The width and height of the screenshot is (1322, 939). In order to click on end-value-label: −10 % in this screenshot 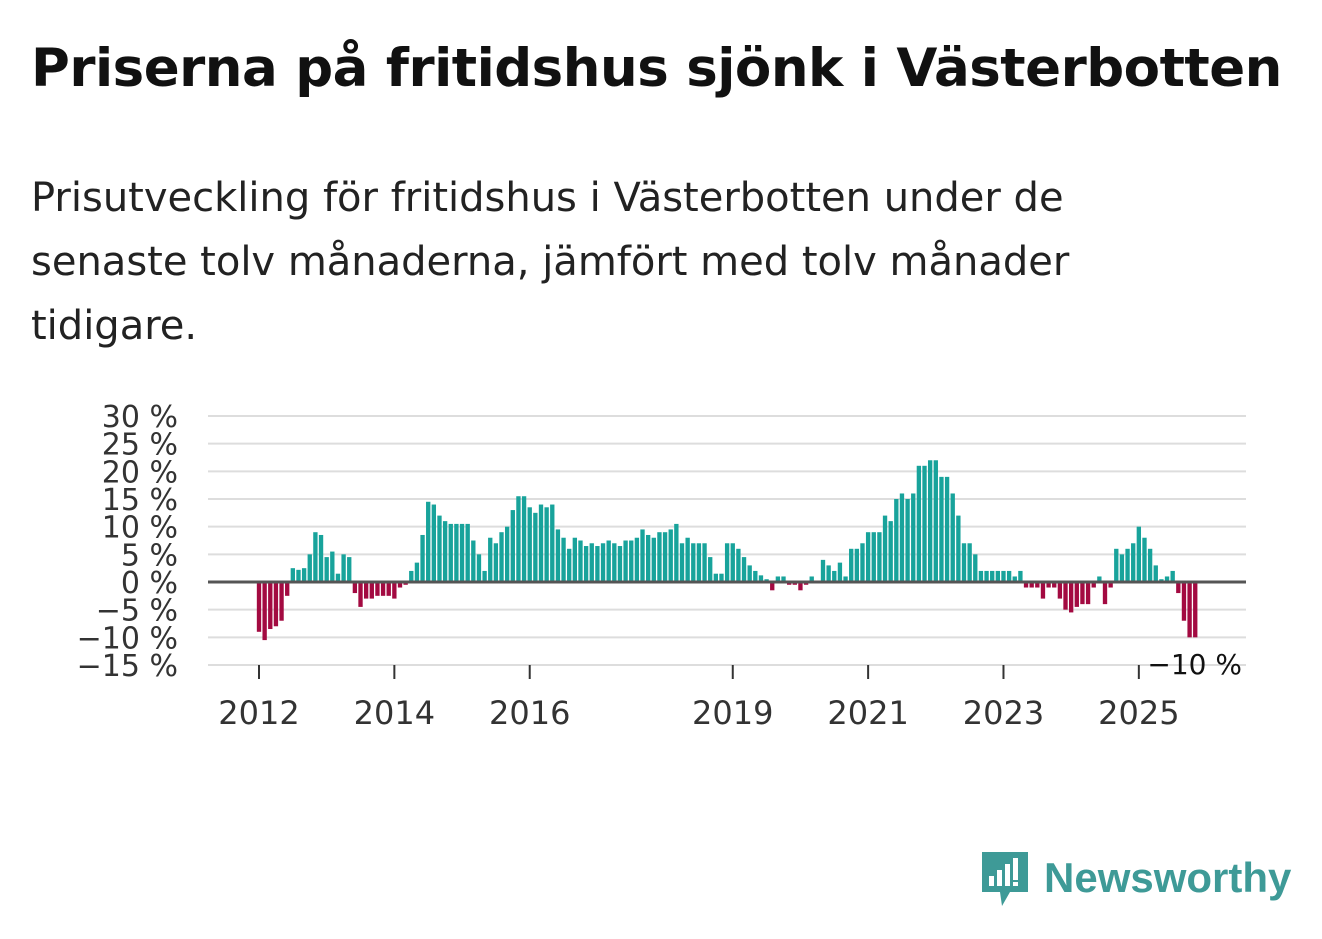, I will do `click(1194, 664)`.